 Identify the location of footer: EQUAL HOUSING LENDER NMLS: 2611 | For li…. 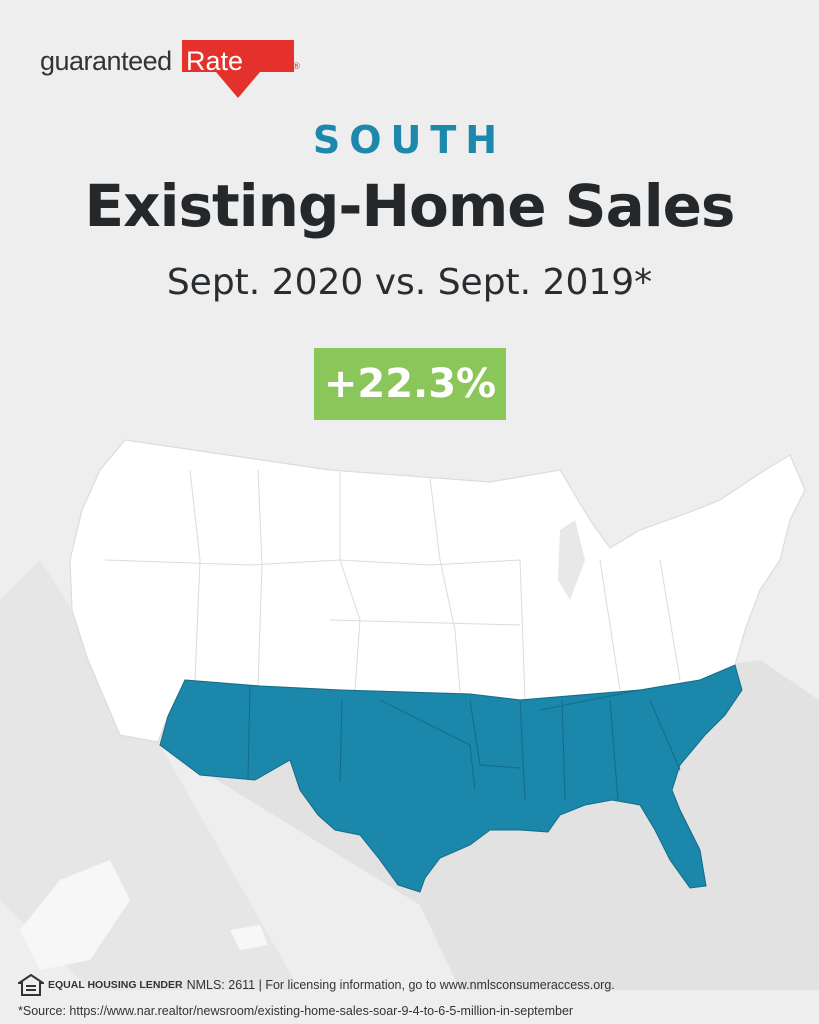
(413, 994).